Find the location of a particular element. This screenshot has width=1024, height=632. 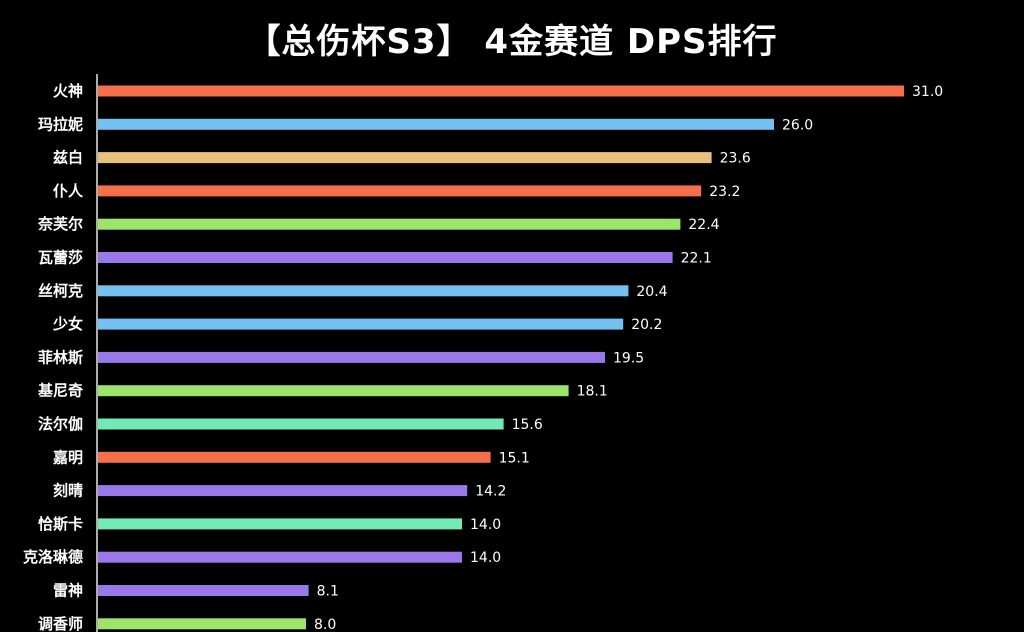

chart-title: 【总伤杯S3】 4金赛道 DPS排行 is located at coordinates (512, 42).